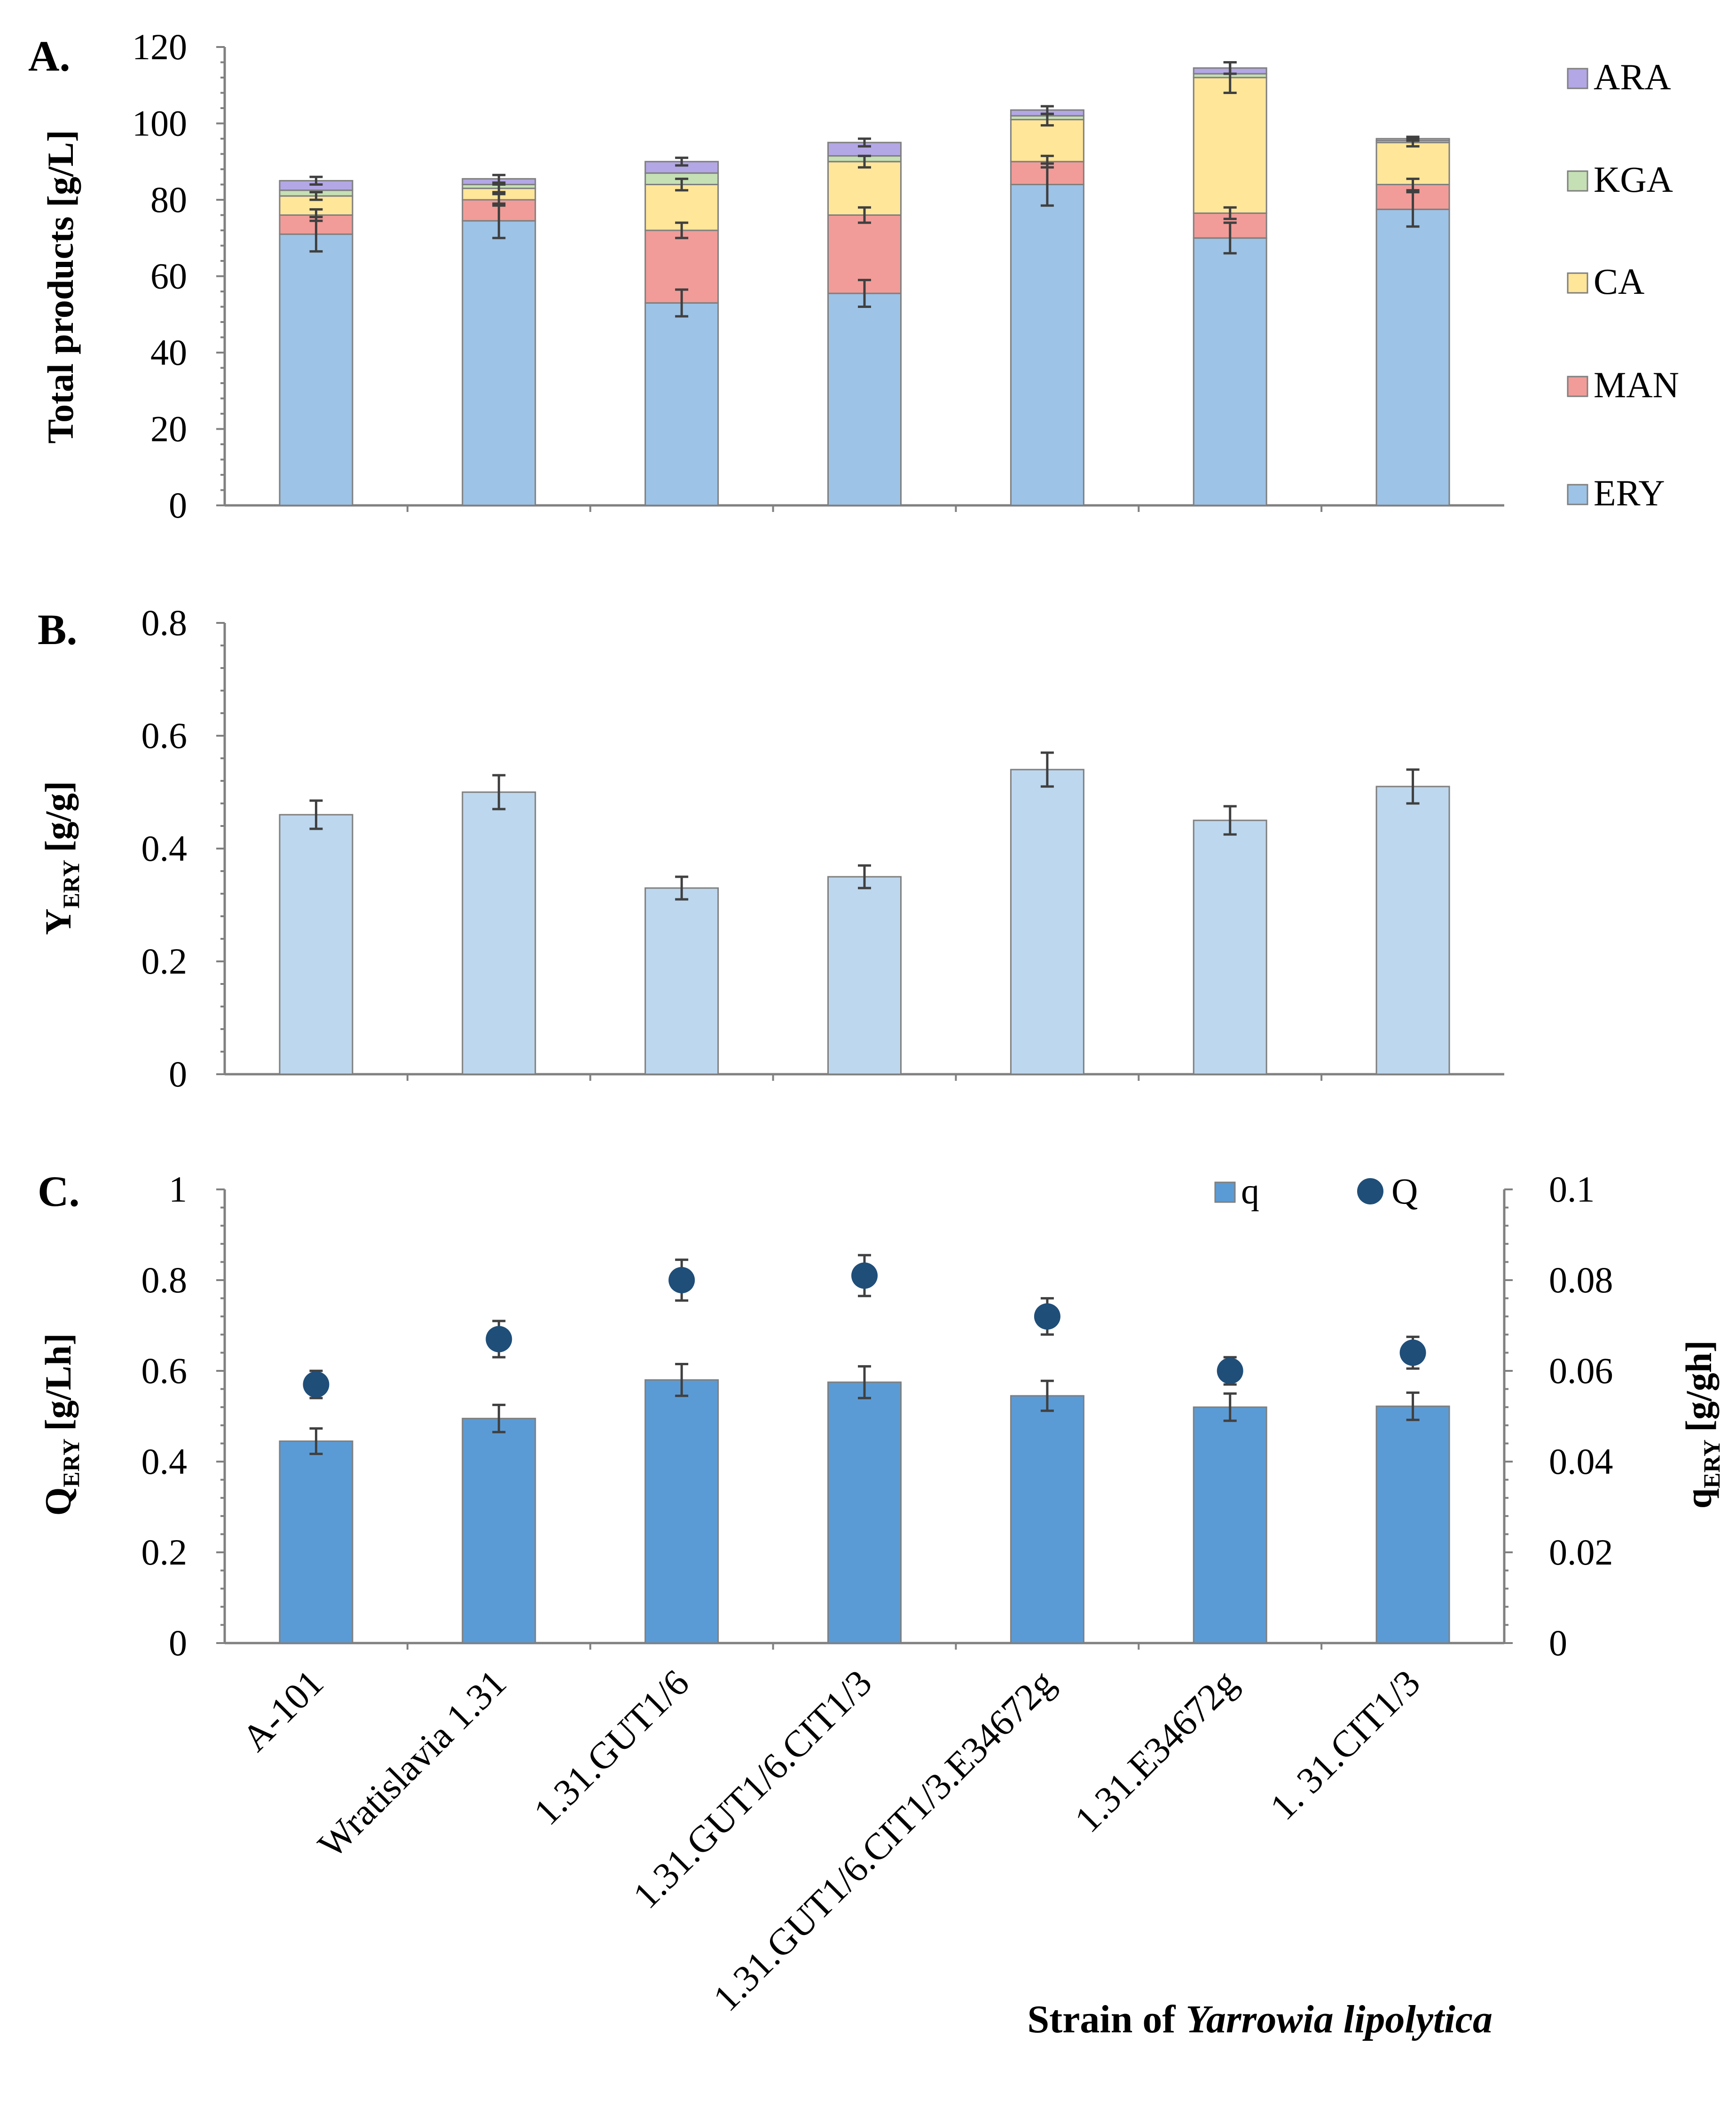 This screenshot has height=2116, width=1736. What do you see at coordinates (164, 622) in the screenshot?
I see `panel-b-y-tick-label: 0.8` at bounding box center [164, 622].